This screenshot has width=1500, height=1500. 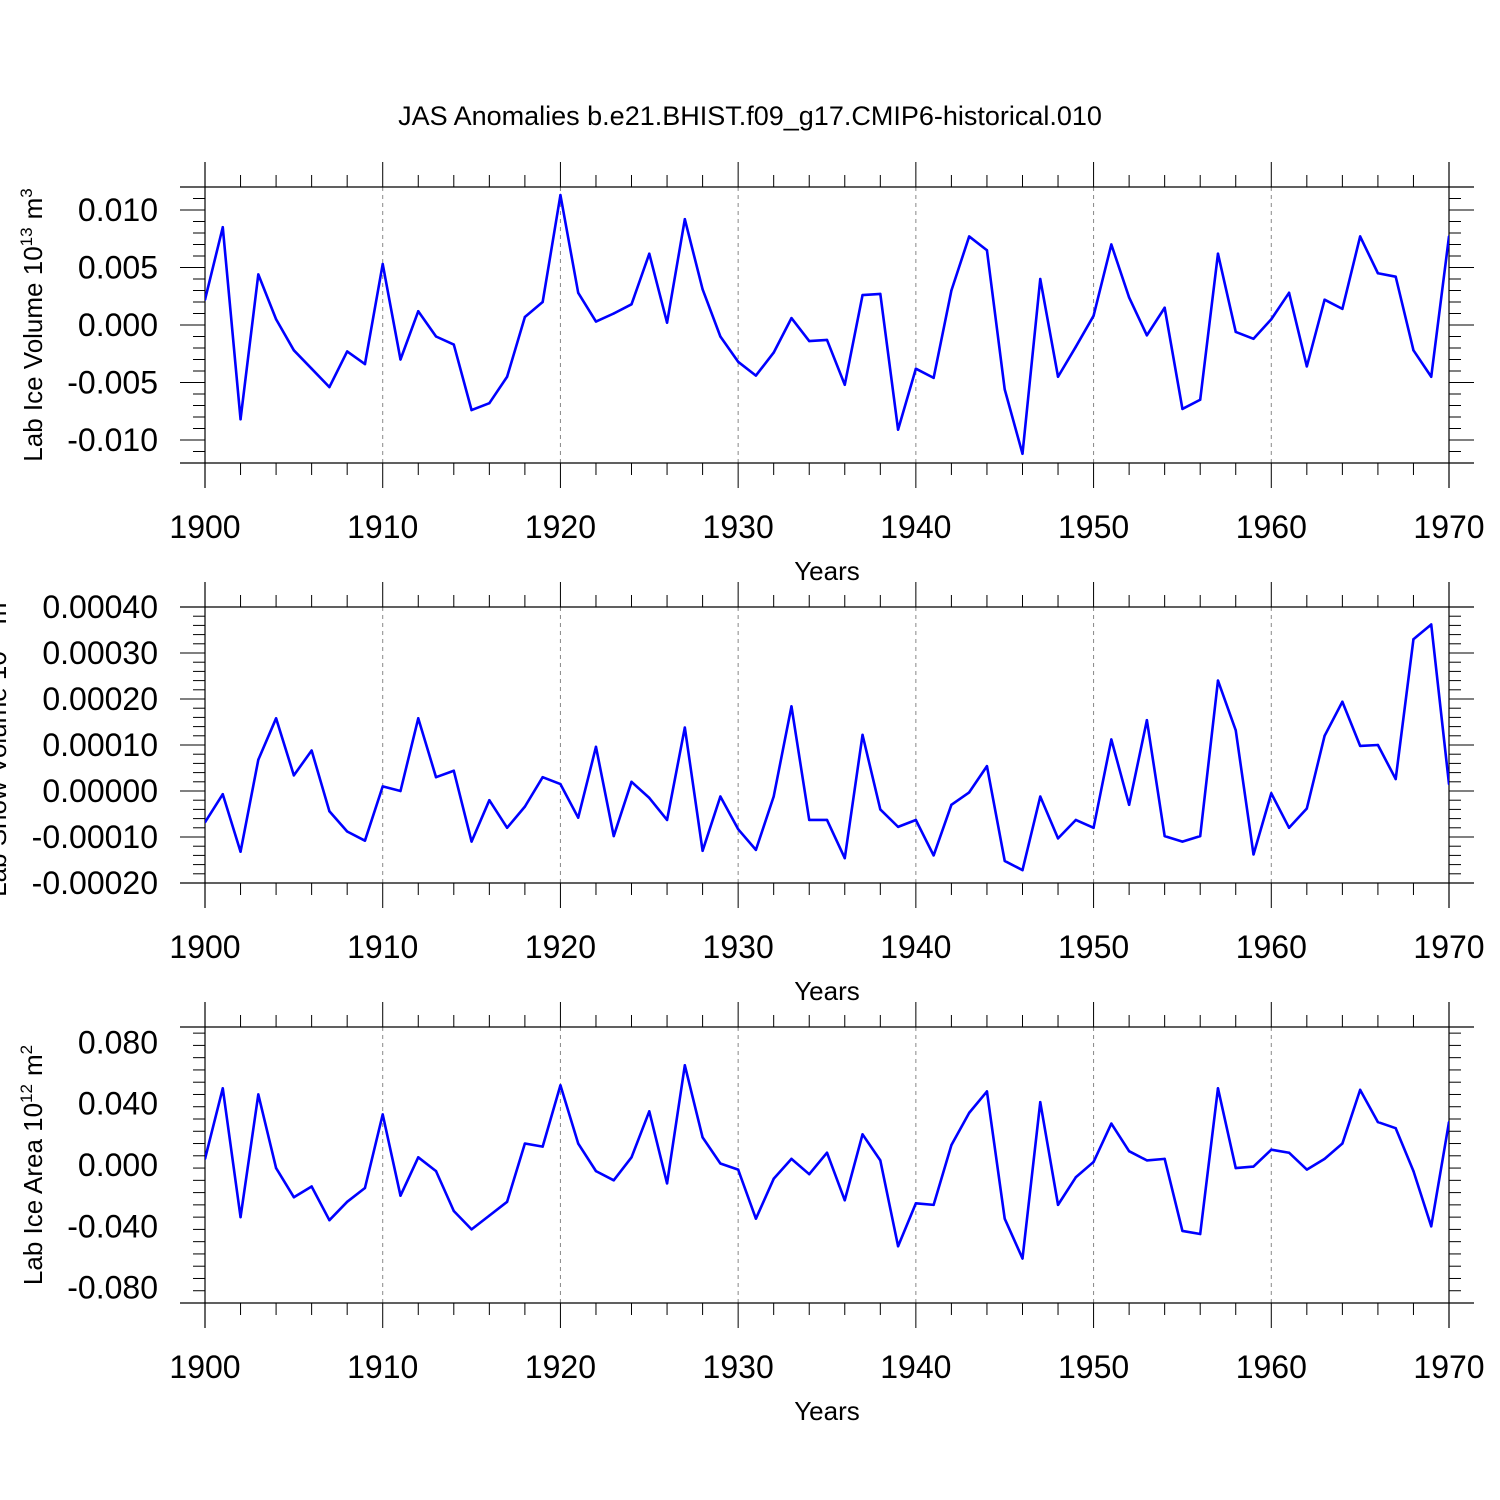 I want to click on y-tick-label: 0.00000, so click(x=100, y=791).